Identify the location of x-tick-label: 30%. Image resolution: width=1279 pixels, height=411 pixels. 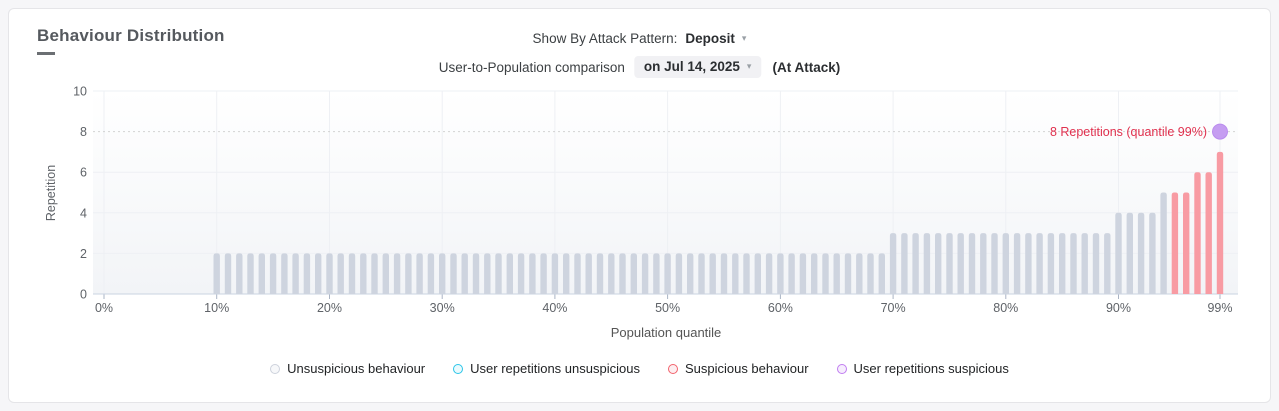
(442, 308).